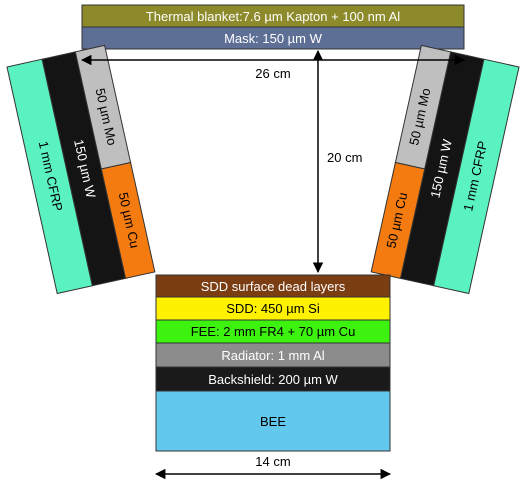  Describe the element at coordinates (445, 169) in the screenshot. I see `right-wall: 1 mm CFRP 150 µm W 50 µm Mo 50 µm Cu` at that location.